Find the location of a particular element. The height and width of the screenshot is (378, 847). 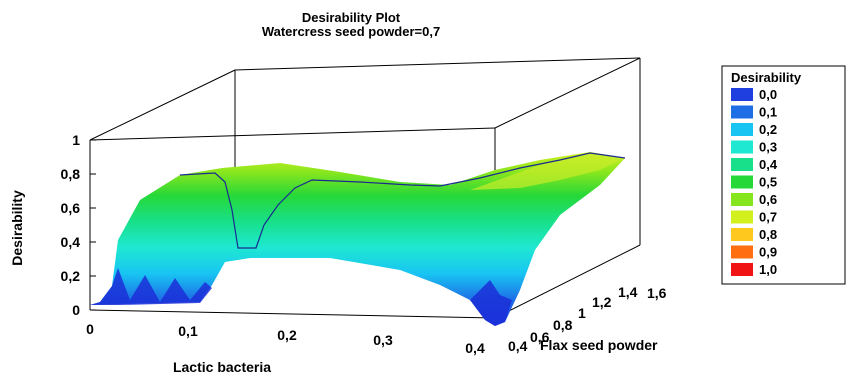

legend-label: 0,9 is located at coordinates (768, 252).